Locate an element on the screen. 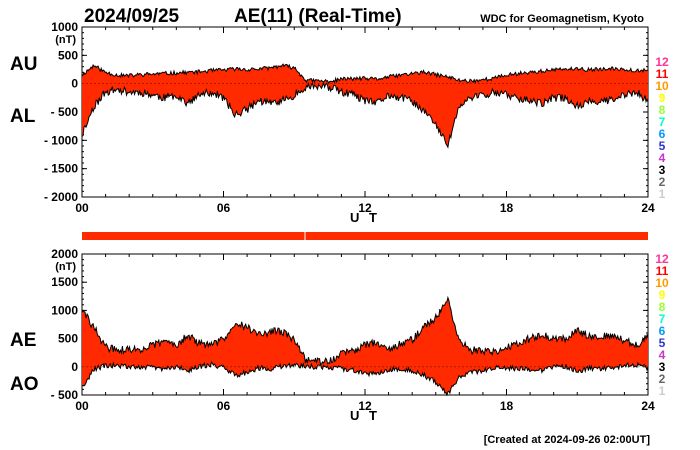 The width and height of the screenshot is (700, 450). series-label-al: AL is located at coordinates (23, 116).